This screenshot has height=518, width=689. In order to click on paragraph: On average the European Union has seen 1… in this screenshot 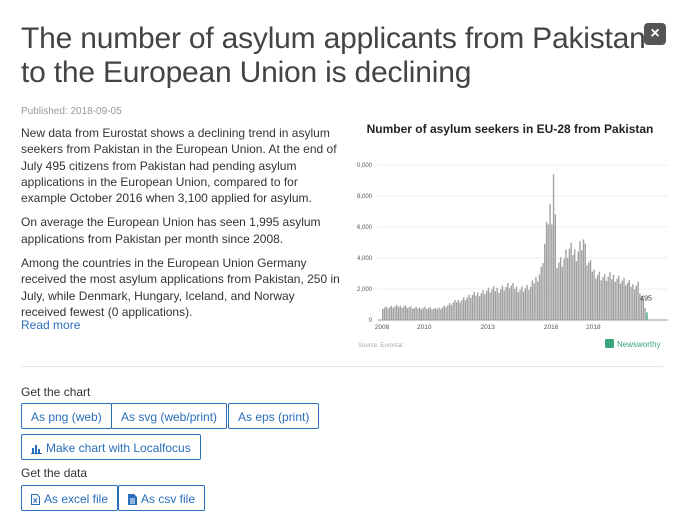, I will do `click(171, 230)`.